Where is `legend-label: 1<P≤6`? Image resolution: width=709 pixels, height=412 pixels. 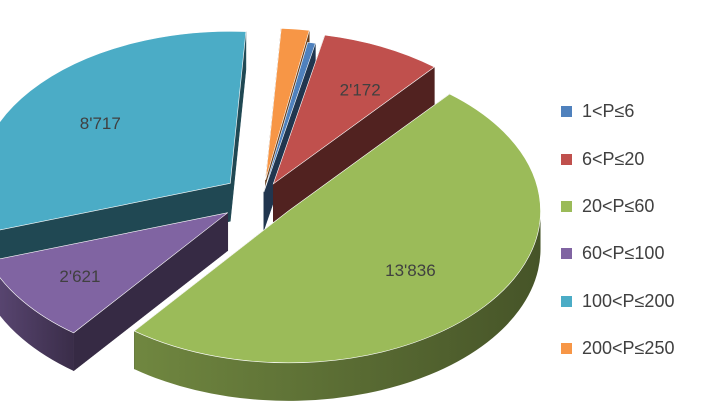 legend-label: 1<P≤6 is located at coordinates (608, 111).